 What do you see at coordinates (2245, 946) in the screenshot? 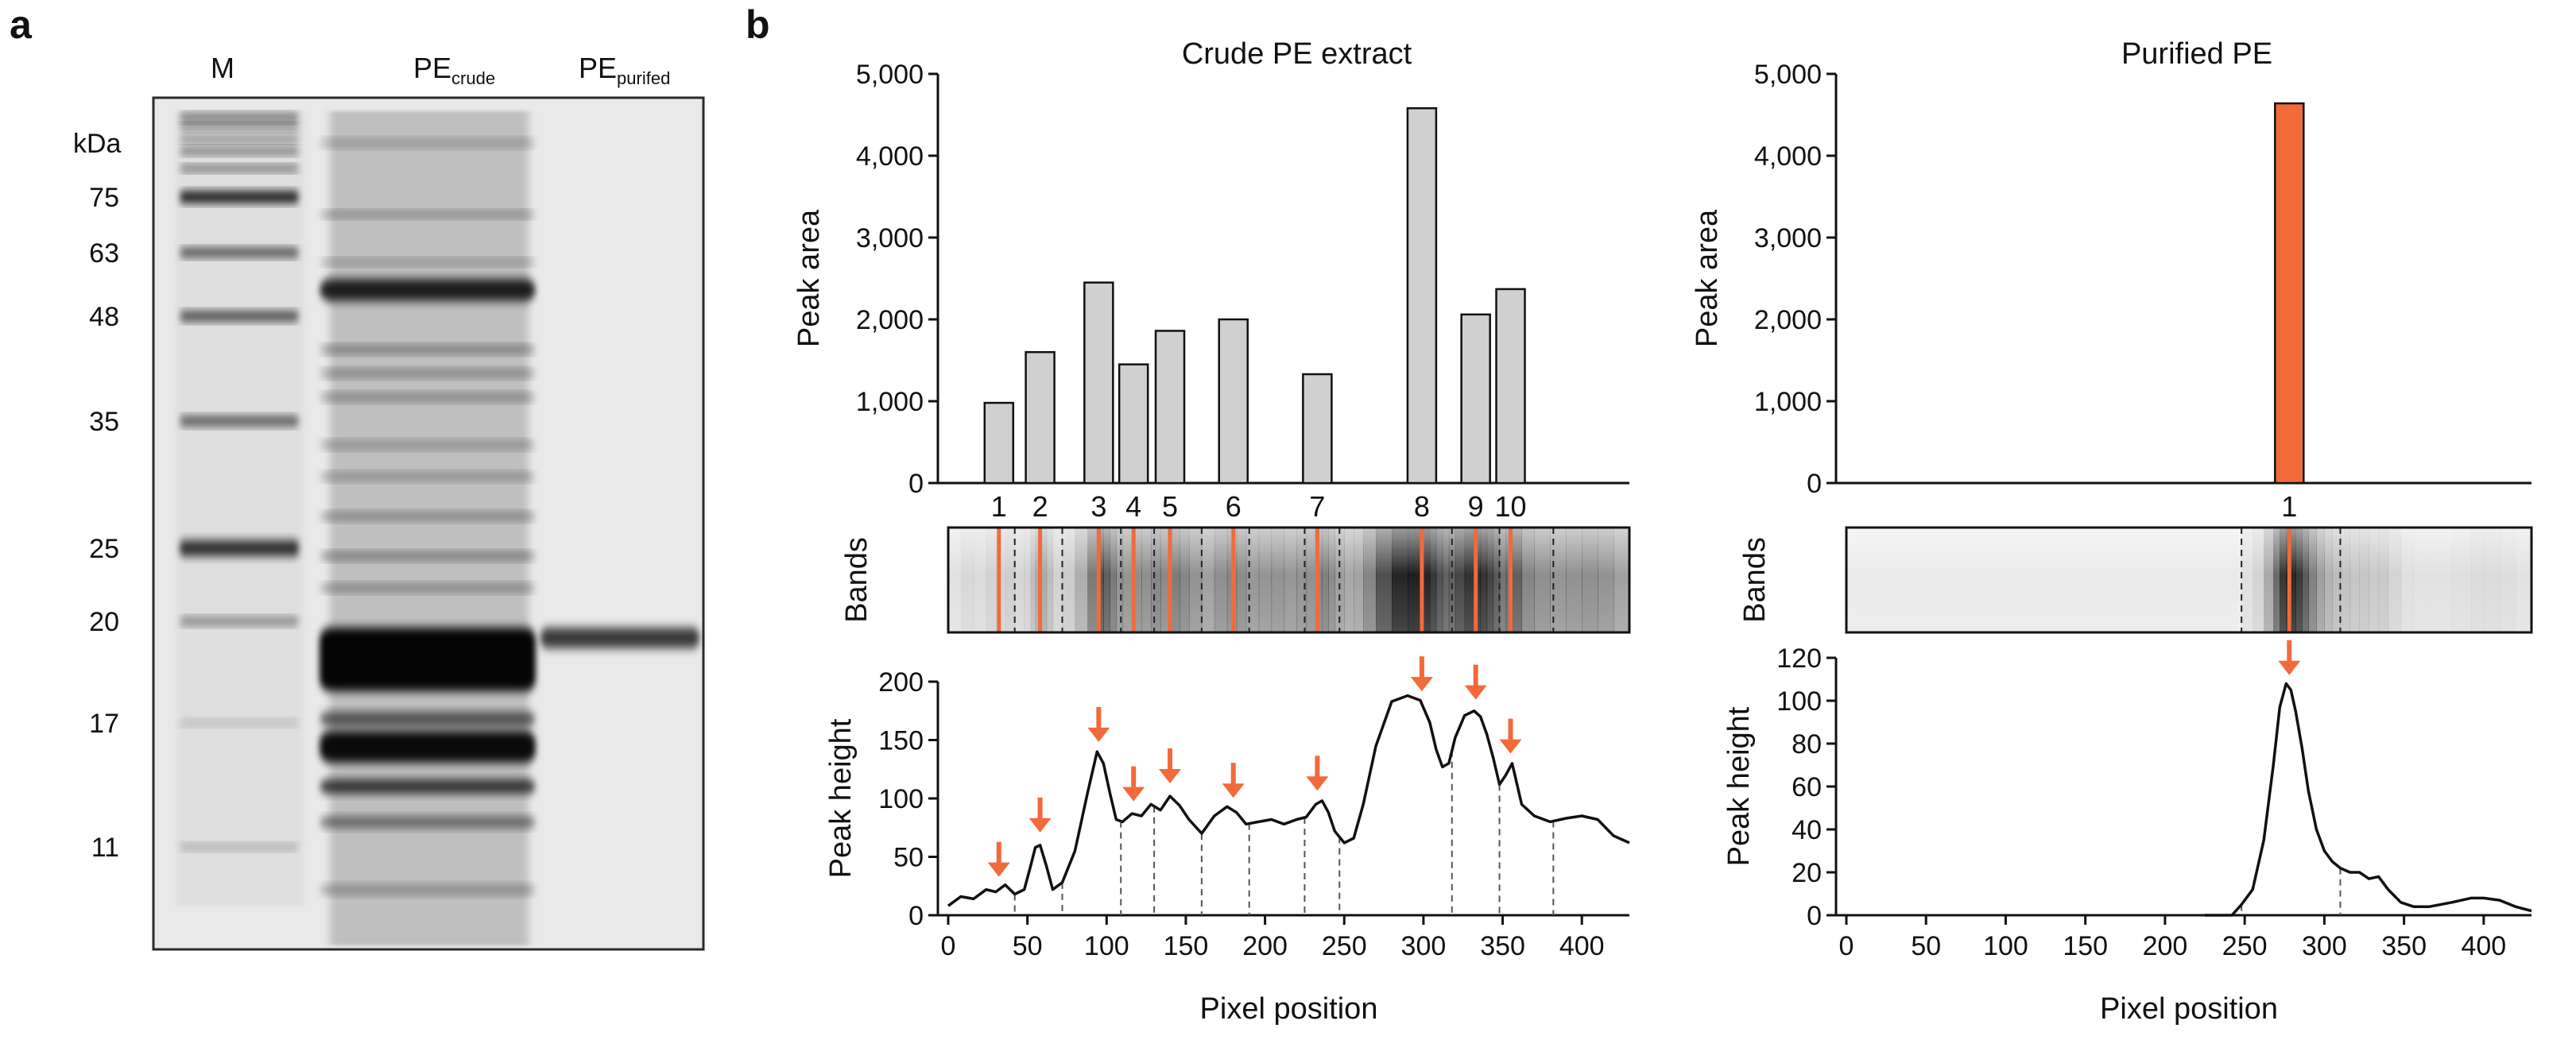
I see `line-x-tick-label: 250` at bounding box center [2245, 946].